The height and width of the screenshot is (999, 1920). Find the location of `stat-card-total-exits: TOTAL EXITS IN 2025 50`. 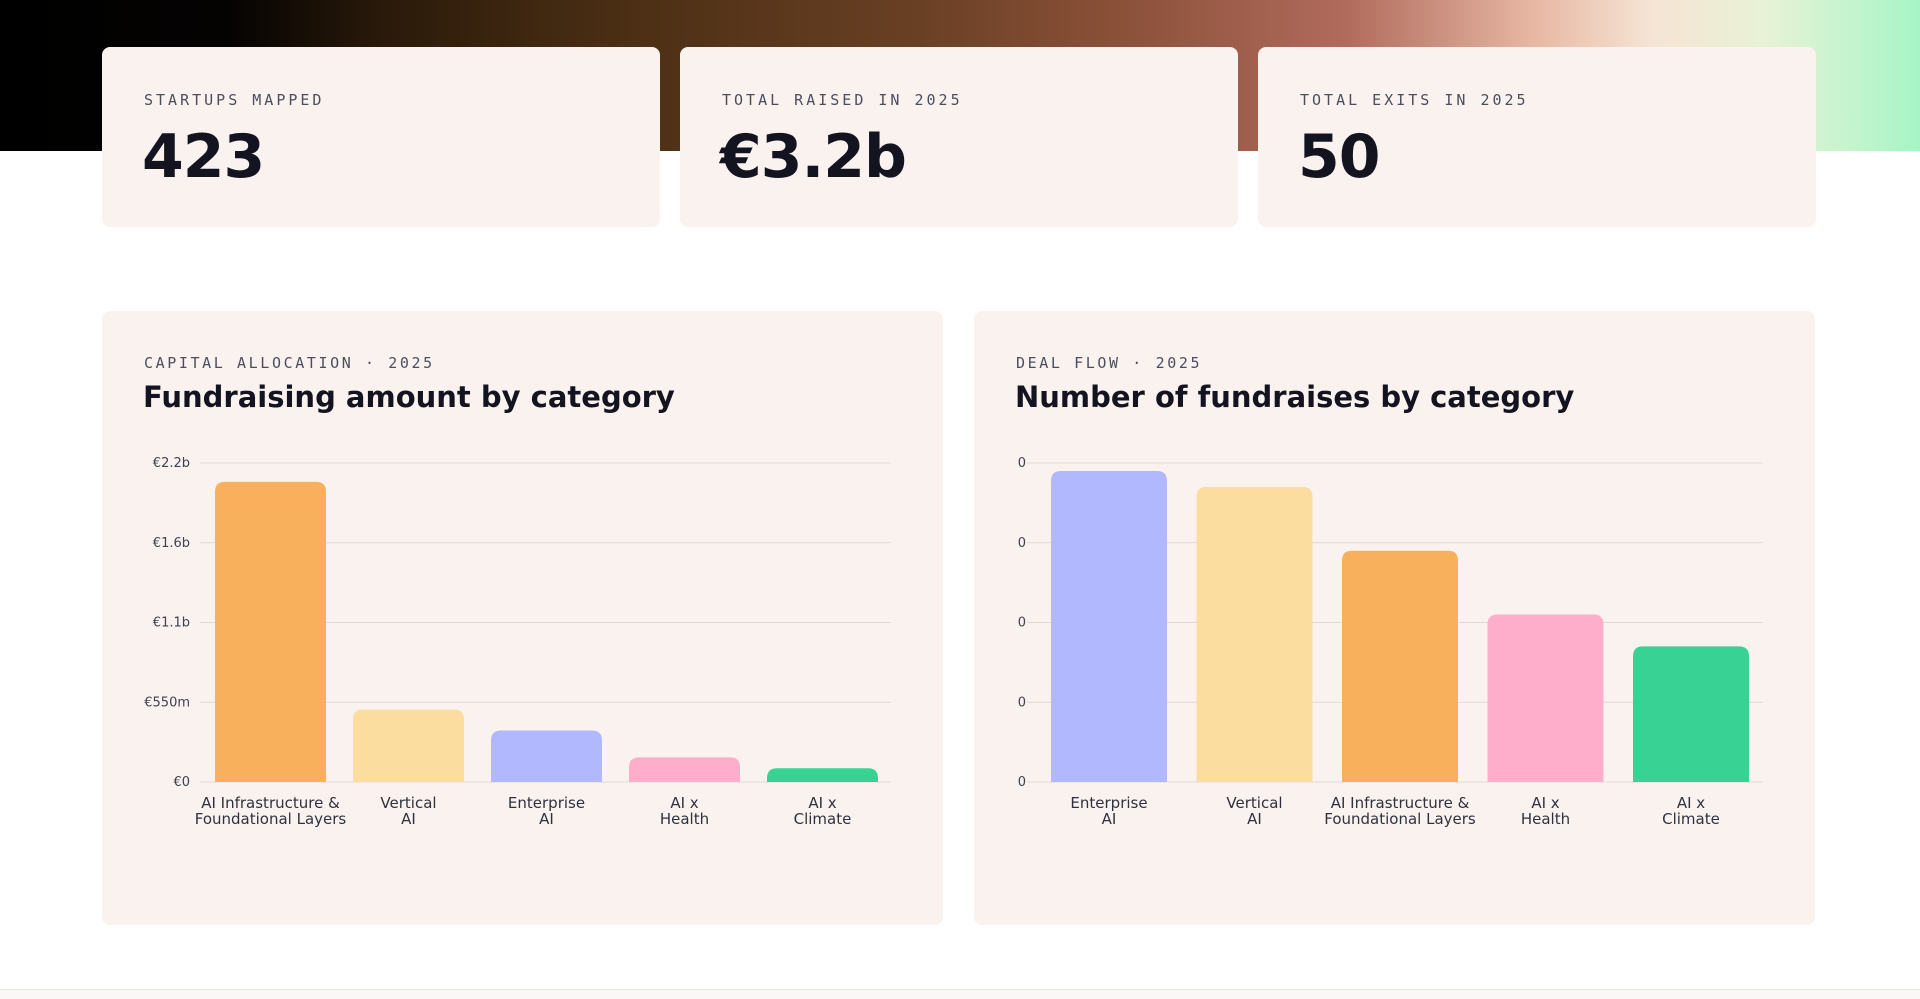

stat-card-total-exits: TOTAL EXITS IN 2025 50 is located at coordinates (1537, 137).